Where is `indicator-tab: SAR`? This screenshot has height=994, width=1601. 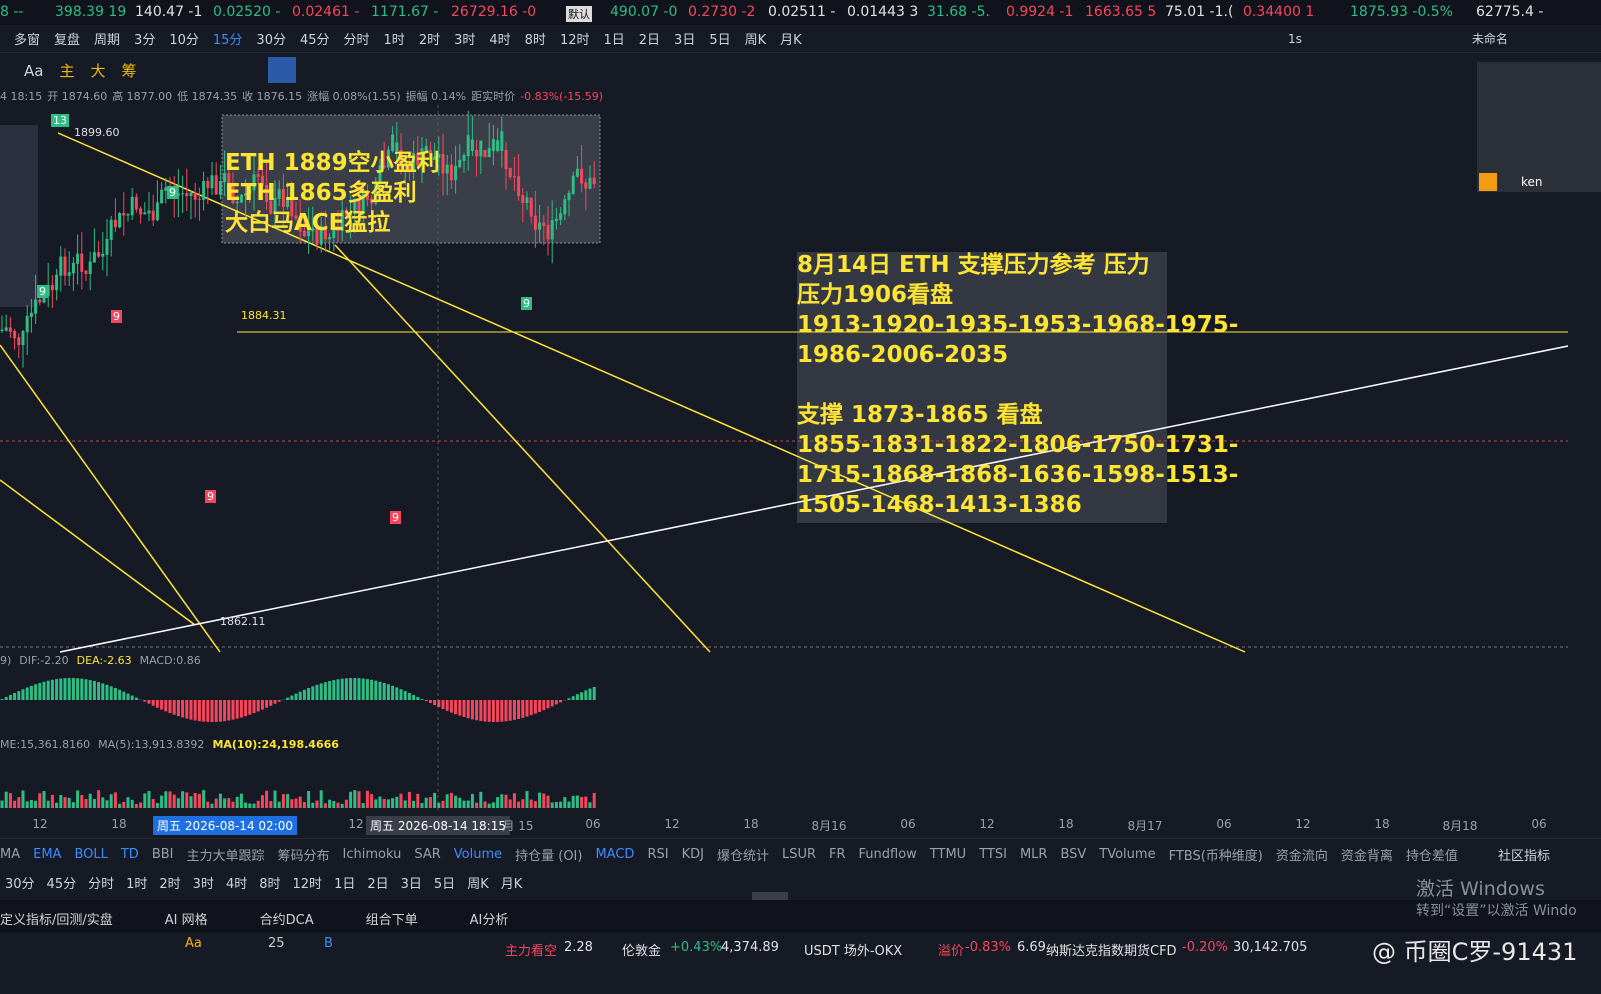 indicator-tab: SAR is located at coordinates (427, 854).